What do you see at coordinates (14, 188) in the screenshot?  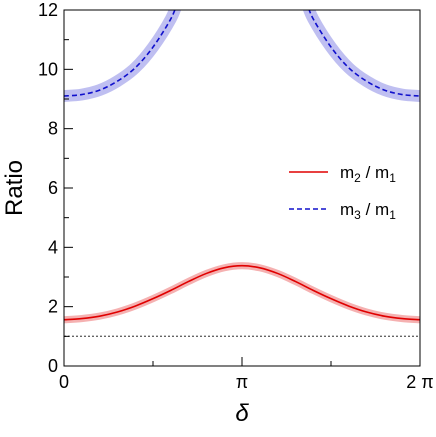 I see `y-axis-label: Ratio` at bounding box center [14, 188].